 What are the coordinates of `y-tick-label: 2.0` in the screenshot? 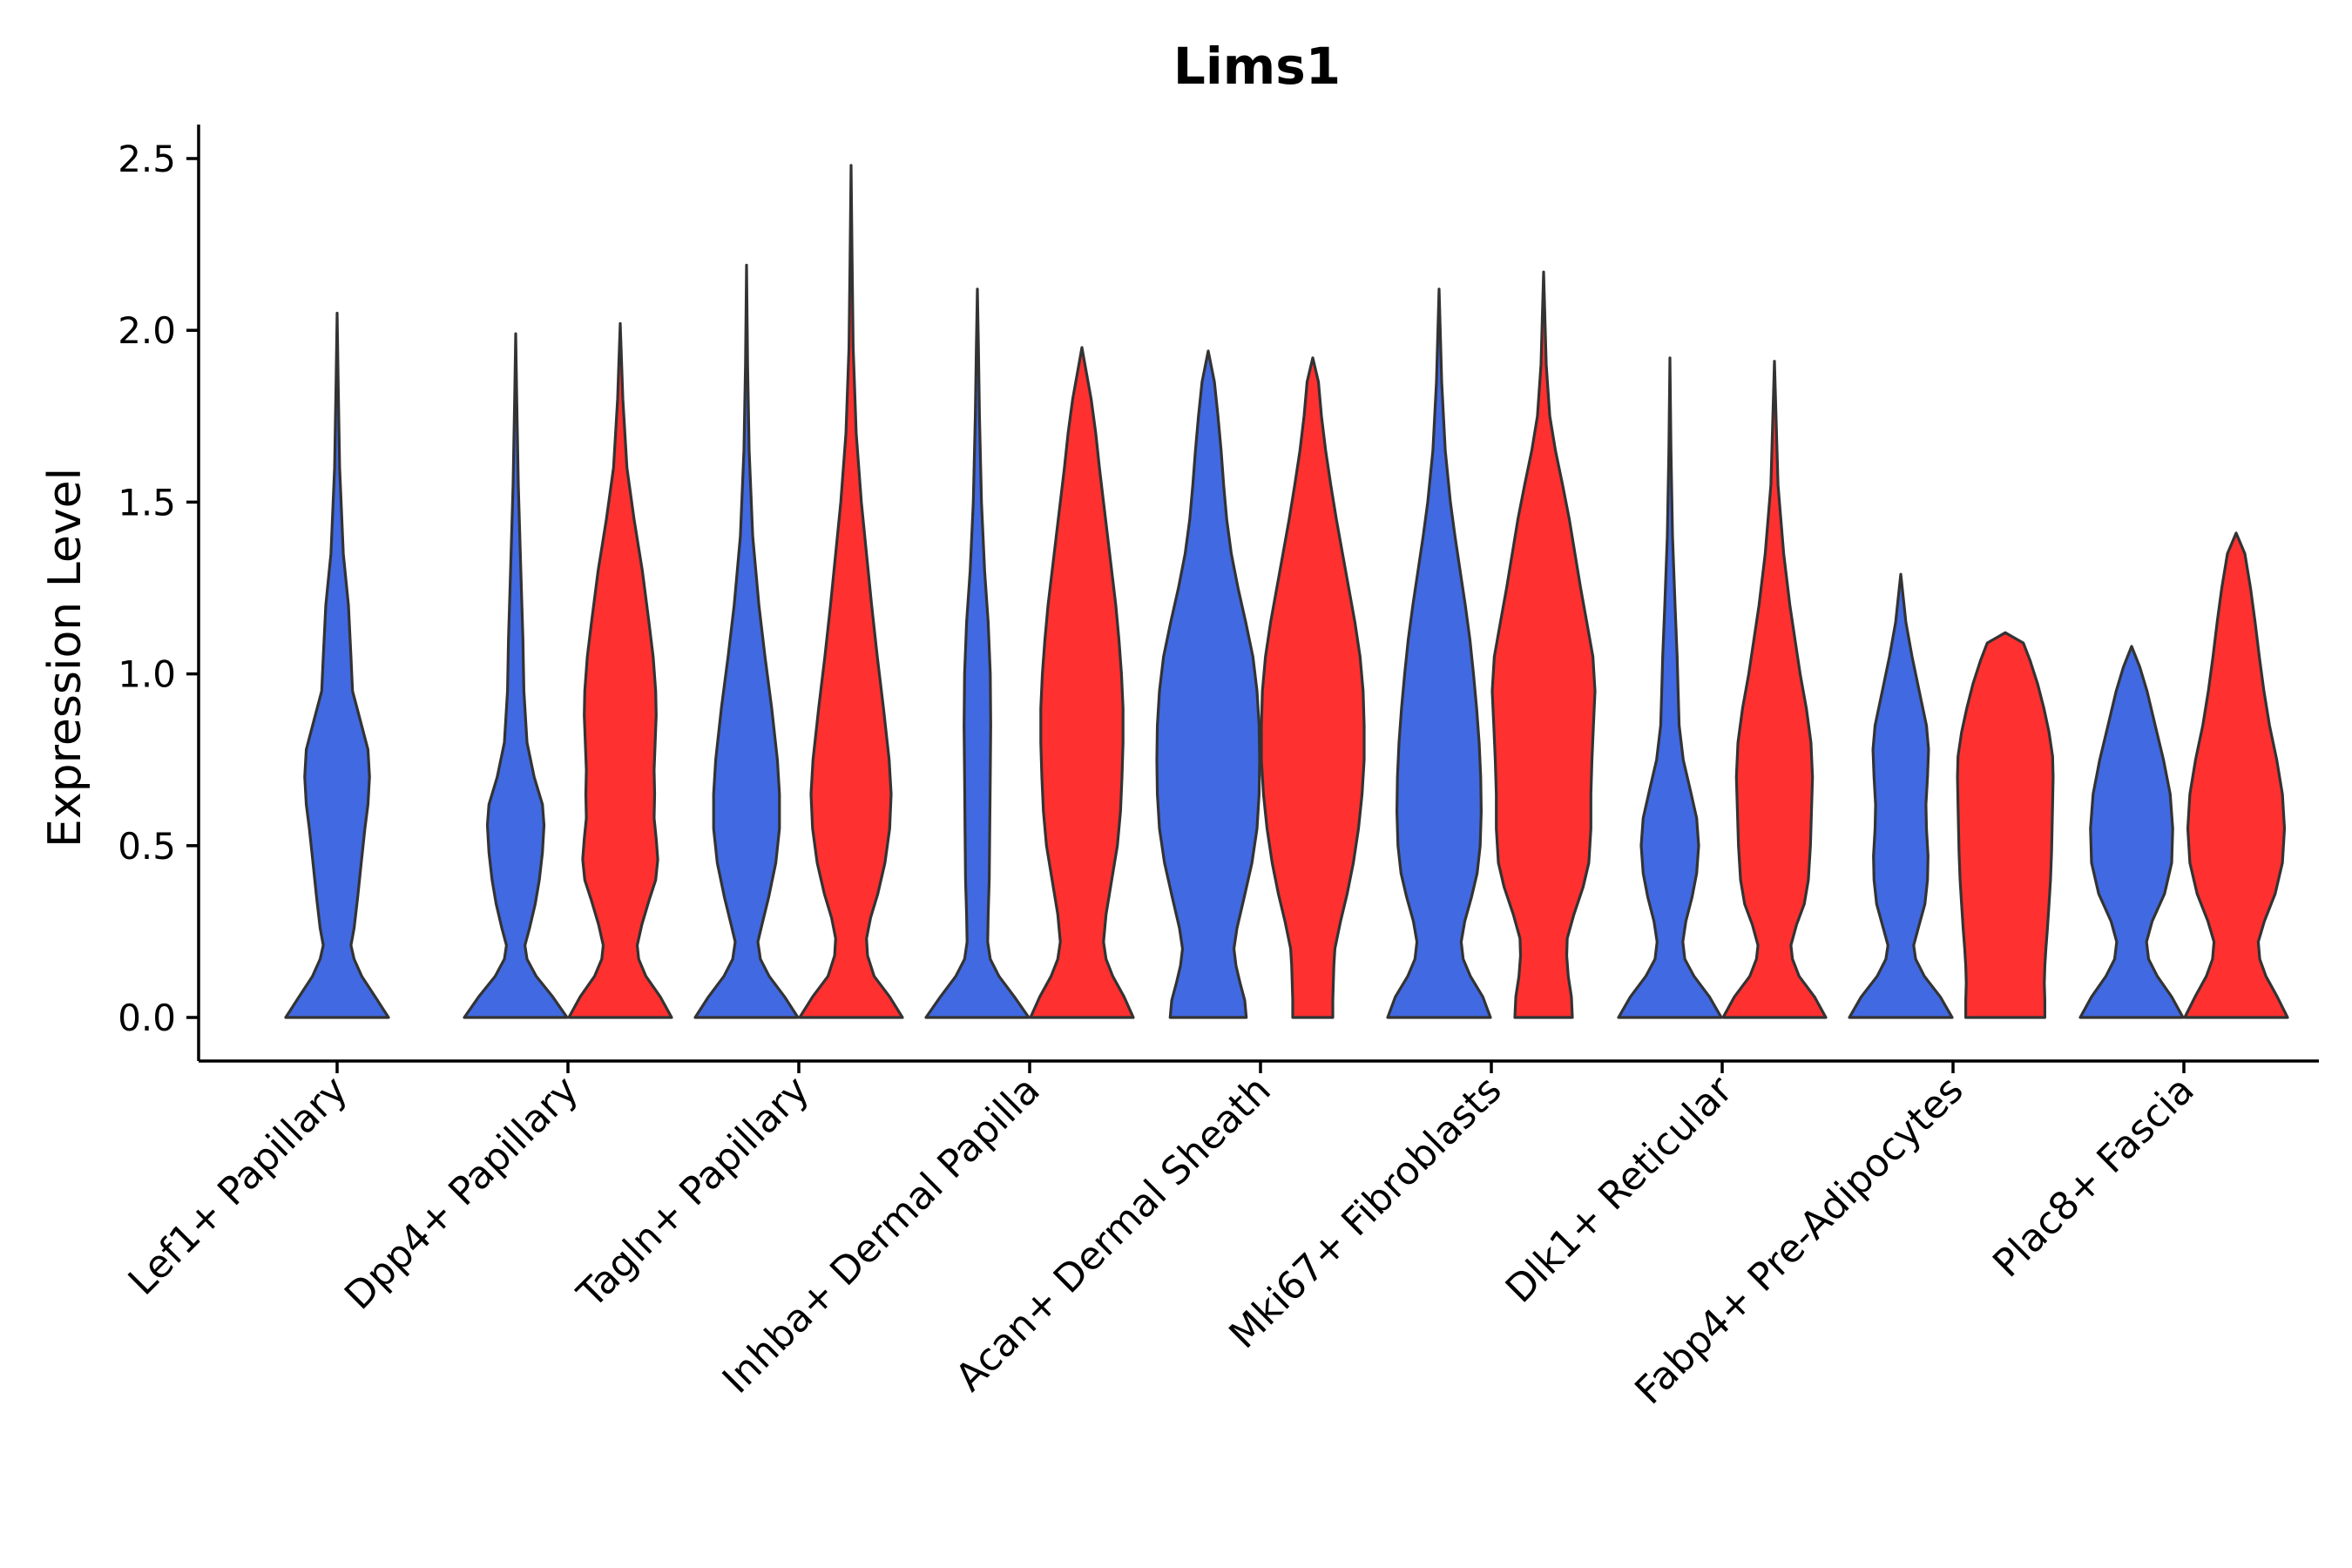 It's located at (147, 330).